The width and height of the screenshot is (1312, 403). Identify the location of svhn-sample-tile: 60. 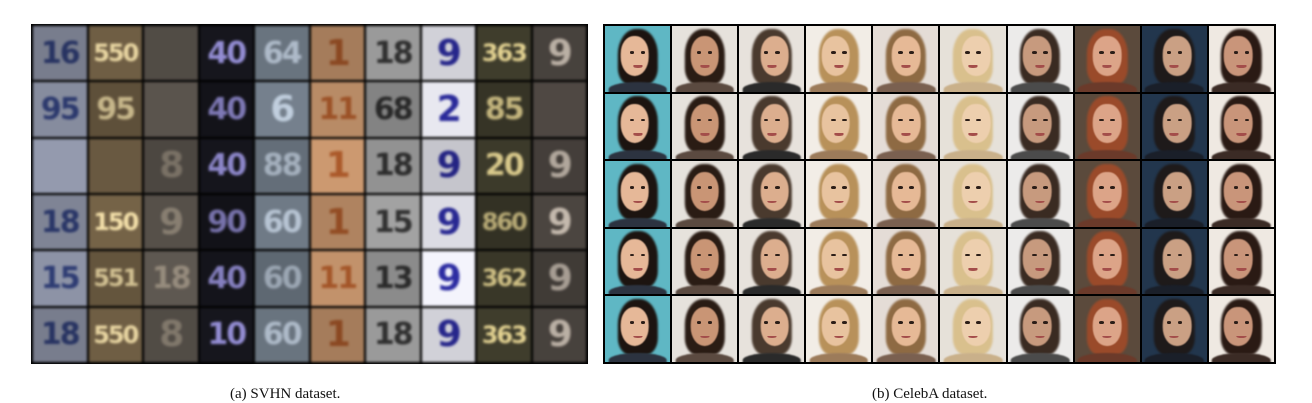
(282, 222).